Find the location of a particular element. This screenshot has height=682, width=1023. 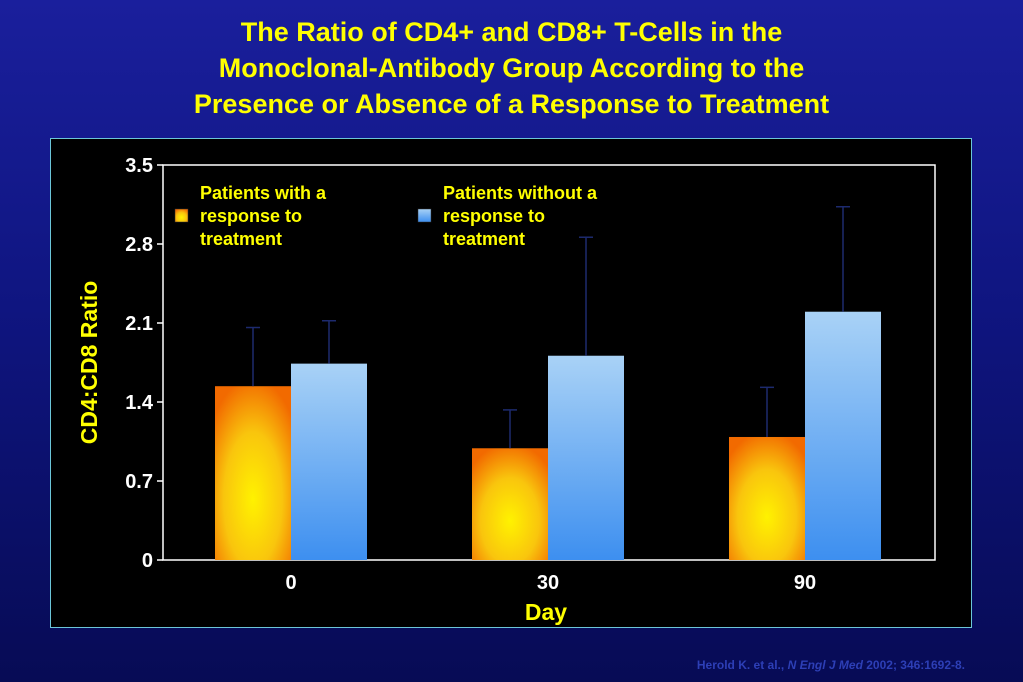

x-tick-label: 90 is located at coordinates (805, 583).